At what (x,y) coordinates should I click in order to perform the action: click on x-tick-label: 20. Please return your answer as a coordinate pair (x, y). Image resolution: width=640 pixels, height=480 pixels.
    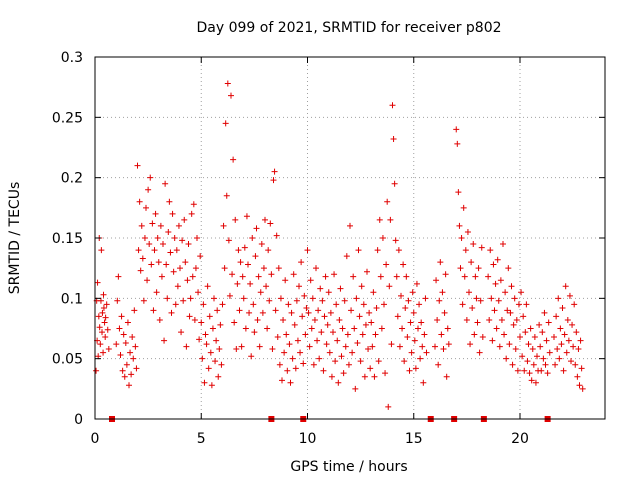
    Looking at the image, I should click on (520, 439).